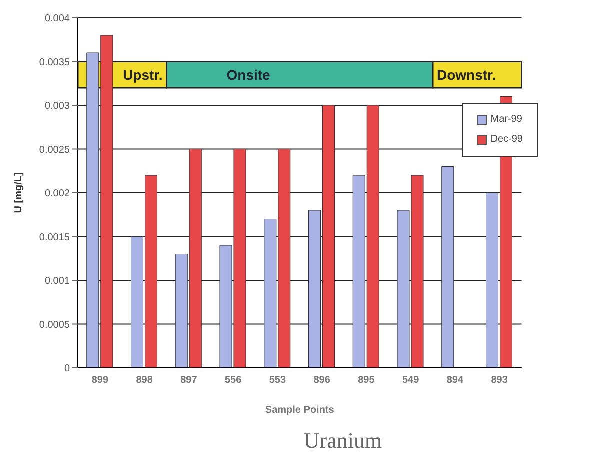 The height and width of the screenshot is (474, 610). I want to click on x-tick-label: 553, so click(277, 380).